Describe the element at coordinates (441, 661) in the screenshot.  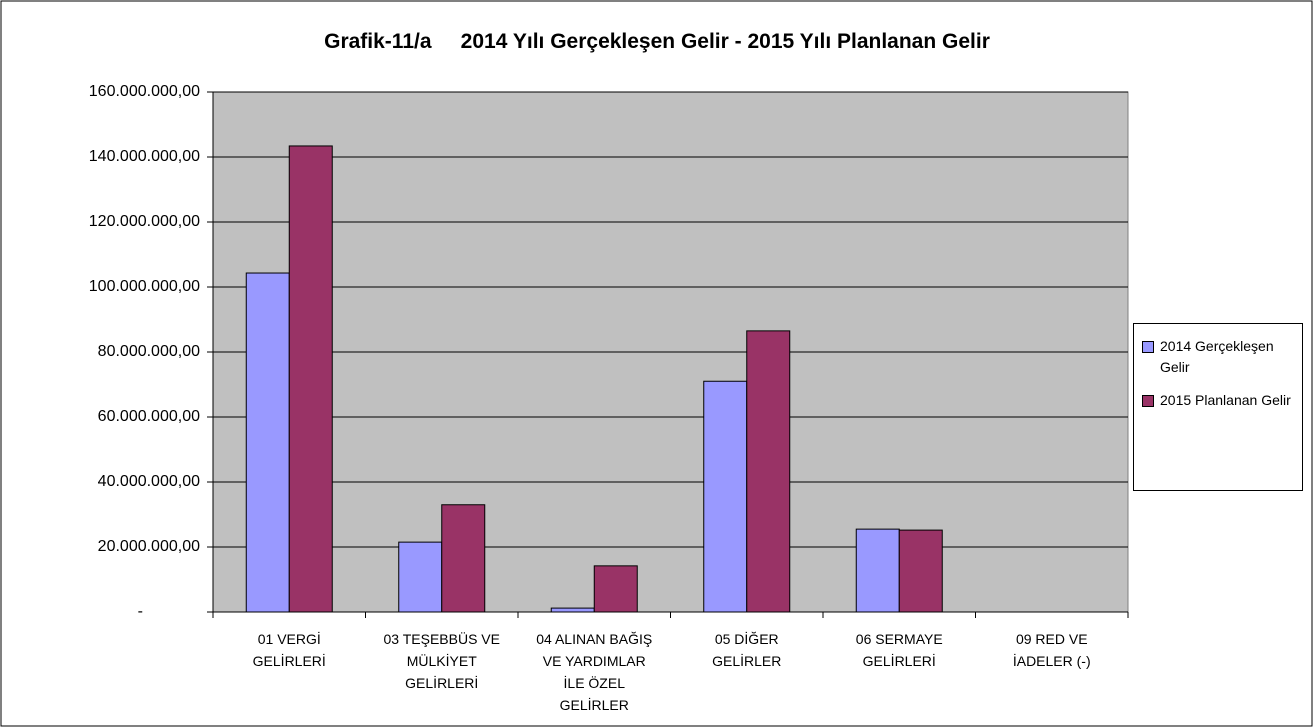
I see `x-tick-label: 03 TEŞEBBÜS VE MÜLKİYET GELİRLERİ` at that location.